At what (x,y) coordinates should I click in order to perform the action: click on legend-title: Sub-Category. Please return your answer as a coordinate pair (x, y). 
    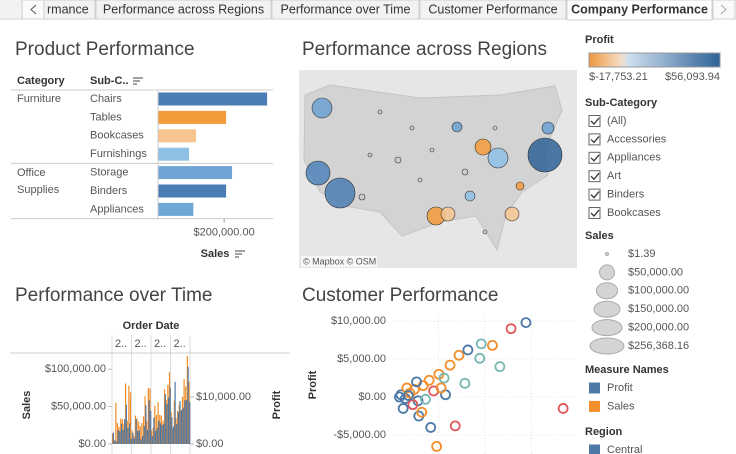
    Looking at the image, I should click on (621, 103).